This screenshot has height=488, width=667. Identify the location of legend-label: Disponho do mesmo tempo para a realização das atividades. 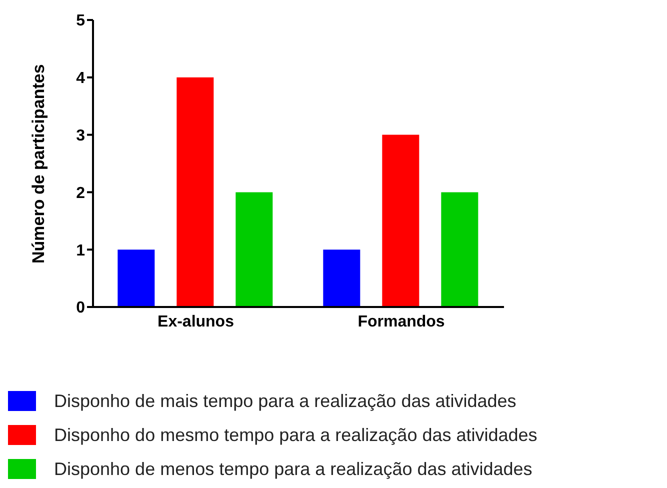
(296, 435).